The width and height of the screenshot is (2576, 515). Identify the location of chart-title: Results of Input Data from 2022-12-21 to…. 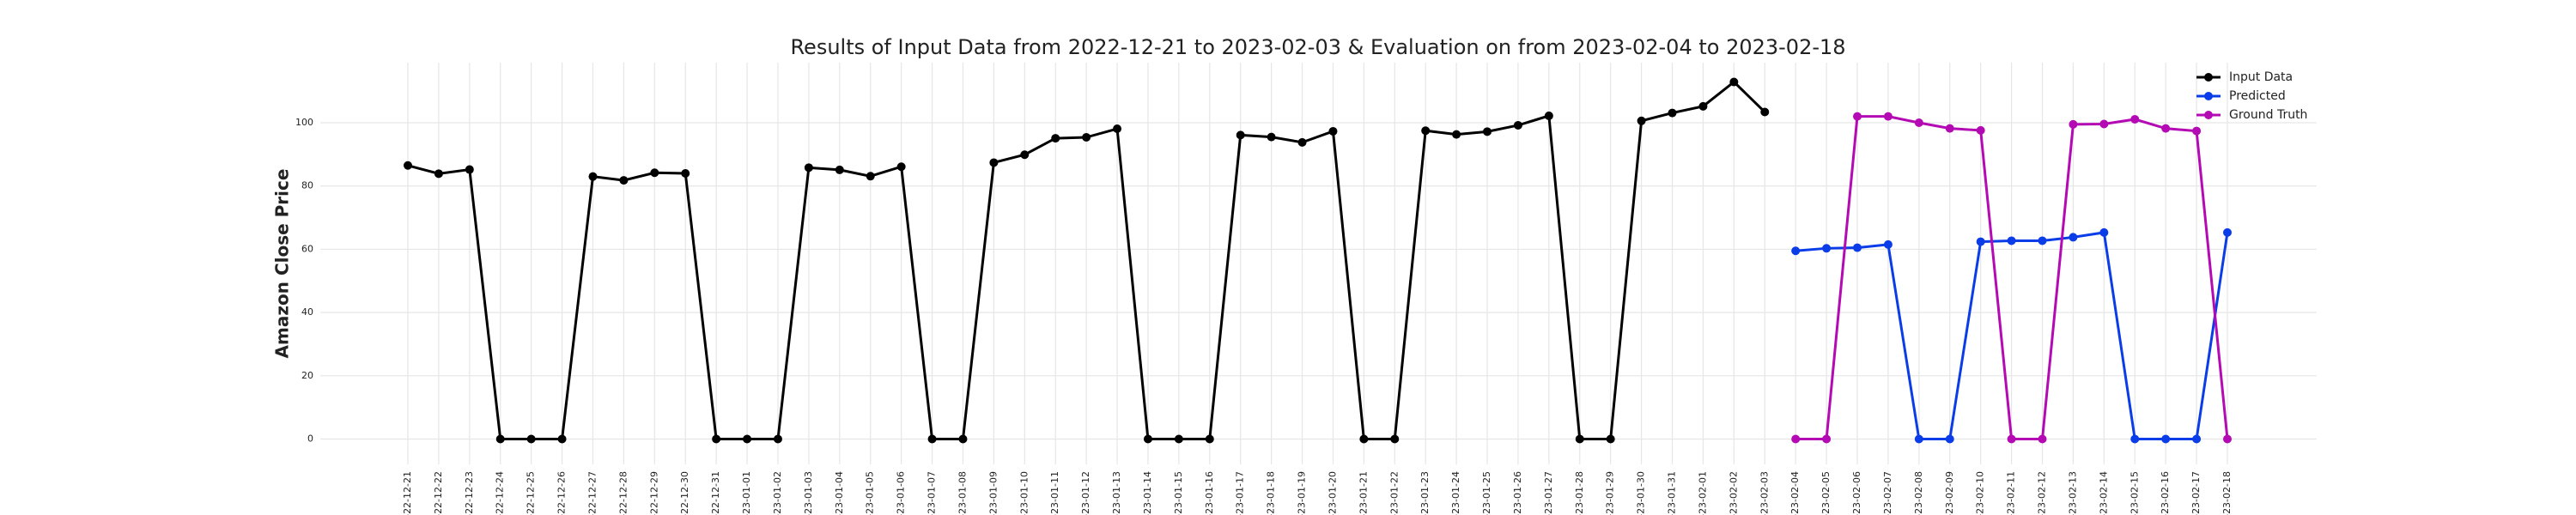
(1317, 47).